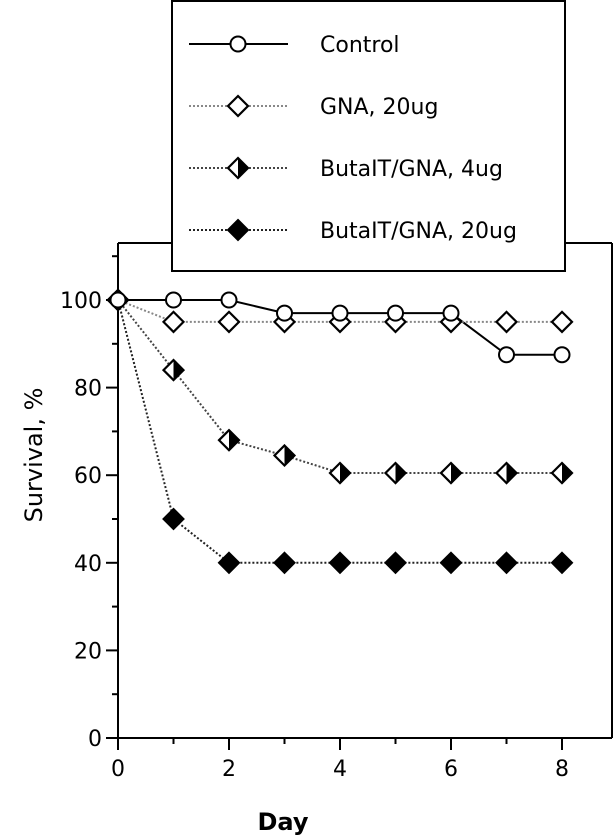  What do you see at coordinates (88, 564) in the screenshot?
I see `y-tick-label: 40` at bounding box center [88, 564].